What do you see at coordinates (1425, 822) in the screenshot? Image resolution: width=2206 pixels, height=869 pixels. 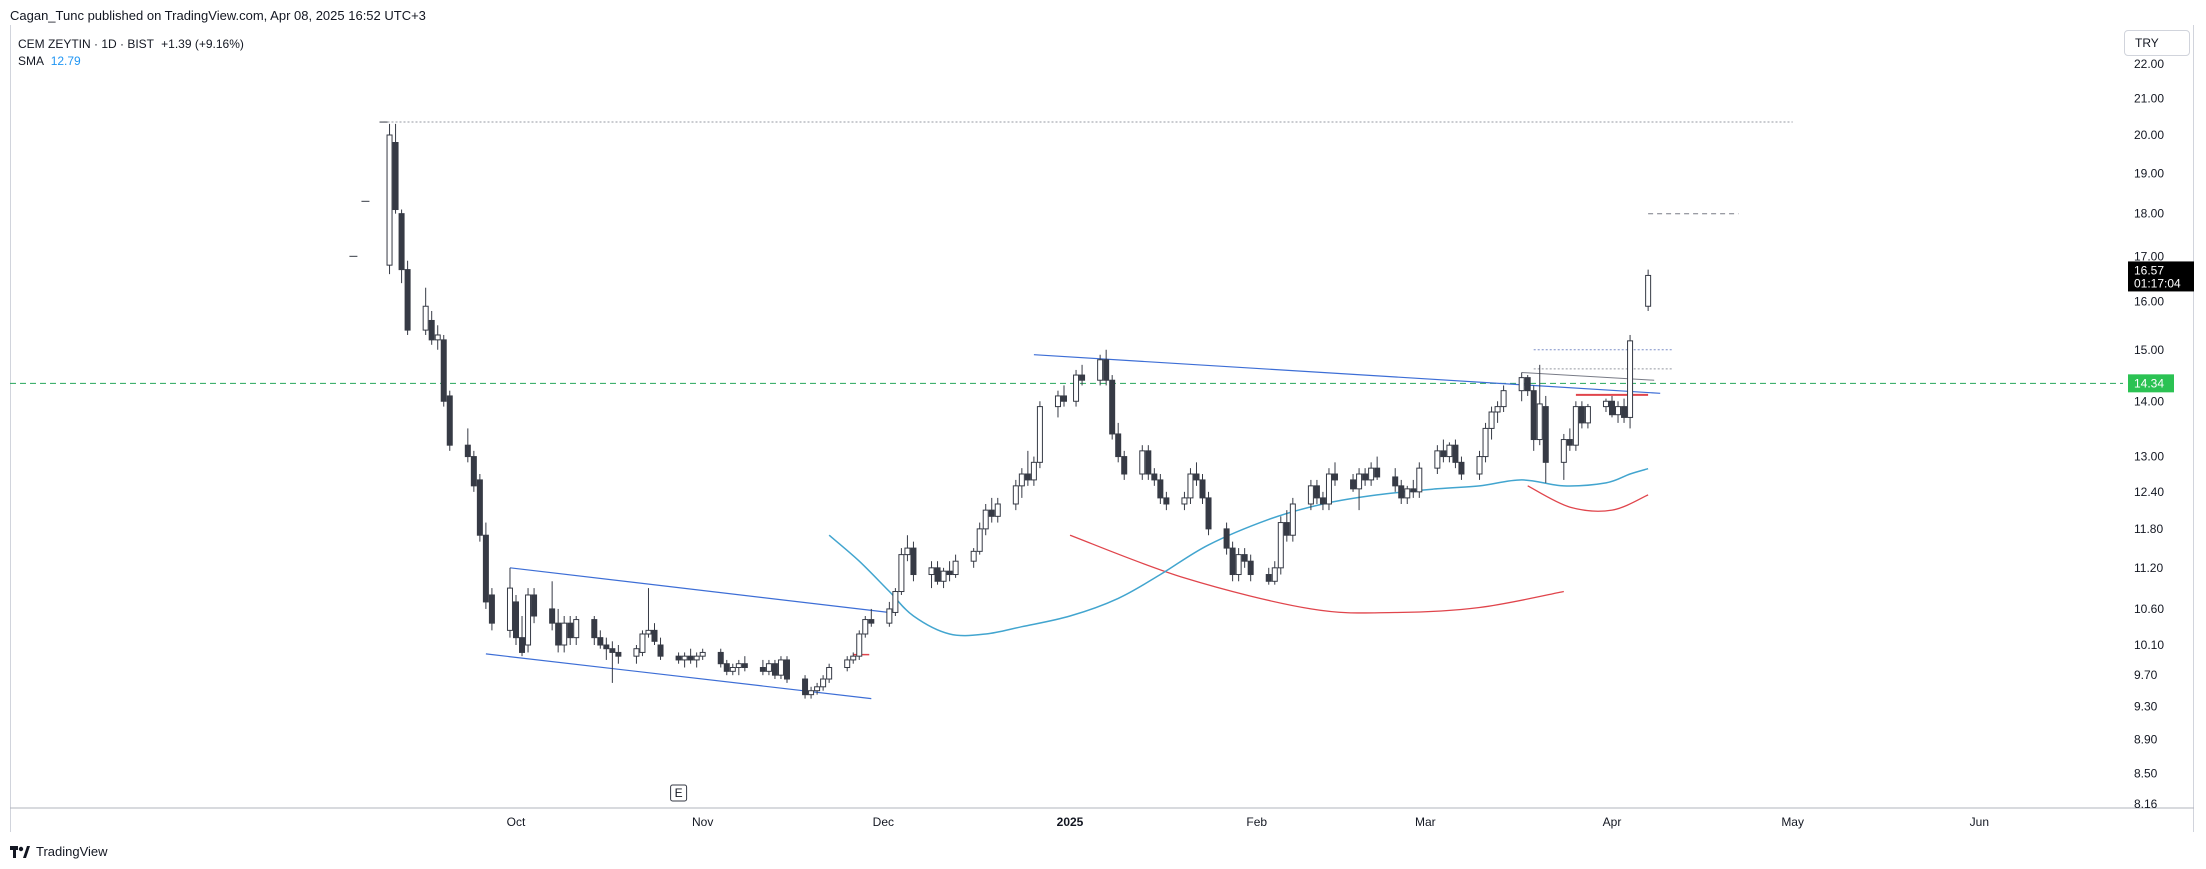 I see `x-tick-label: Mar` at bounding box center [1425, 822].